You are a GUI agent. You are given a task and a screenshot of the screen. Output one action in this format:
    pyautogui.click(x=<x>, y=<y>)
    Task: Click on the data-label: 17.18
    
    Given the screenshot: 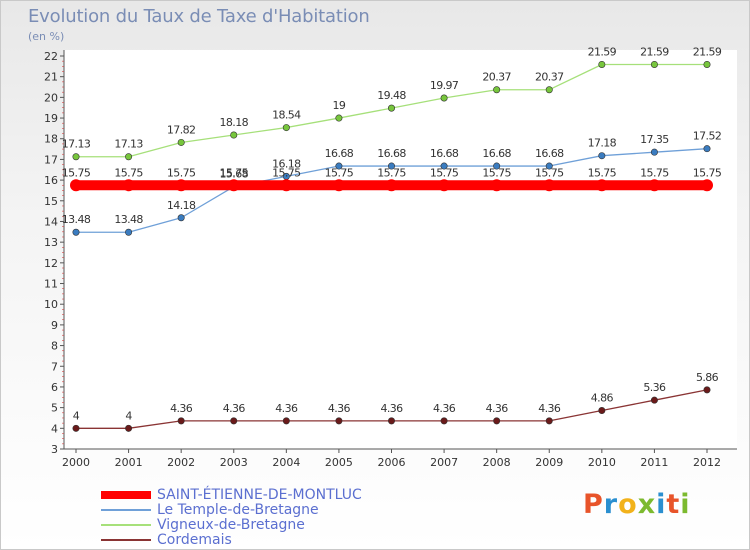 What is the action you would take?
    pyautogui.click(x=602, y=143)
    